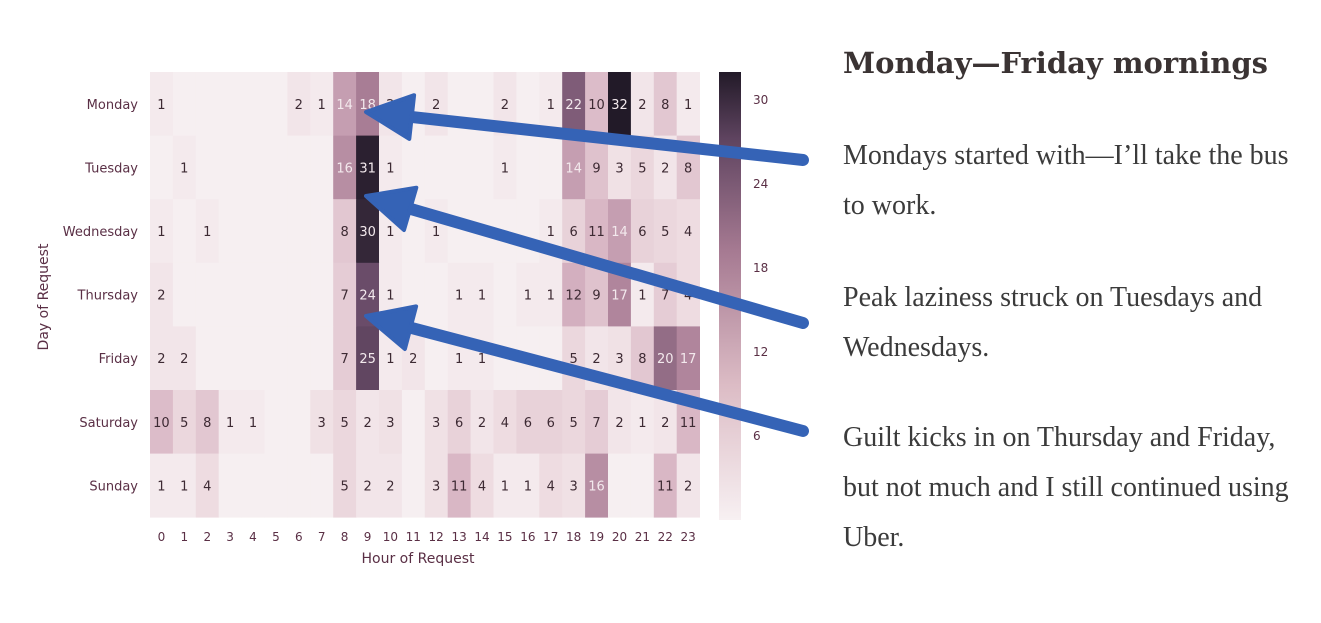  Describe the element at coordinates (687, 537) in the screenshot. I see `x-tick-label: 23` at that location.